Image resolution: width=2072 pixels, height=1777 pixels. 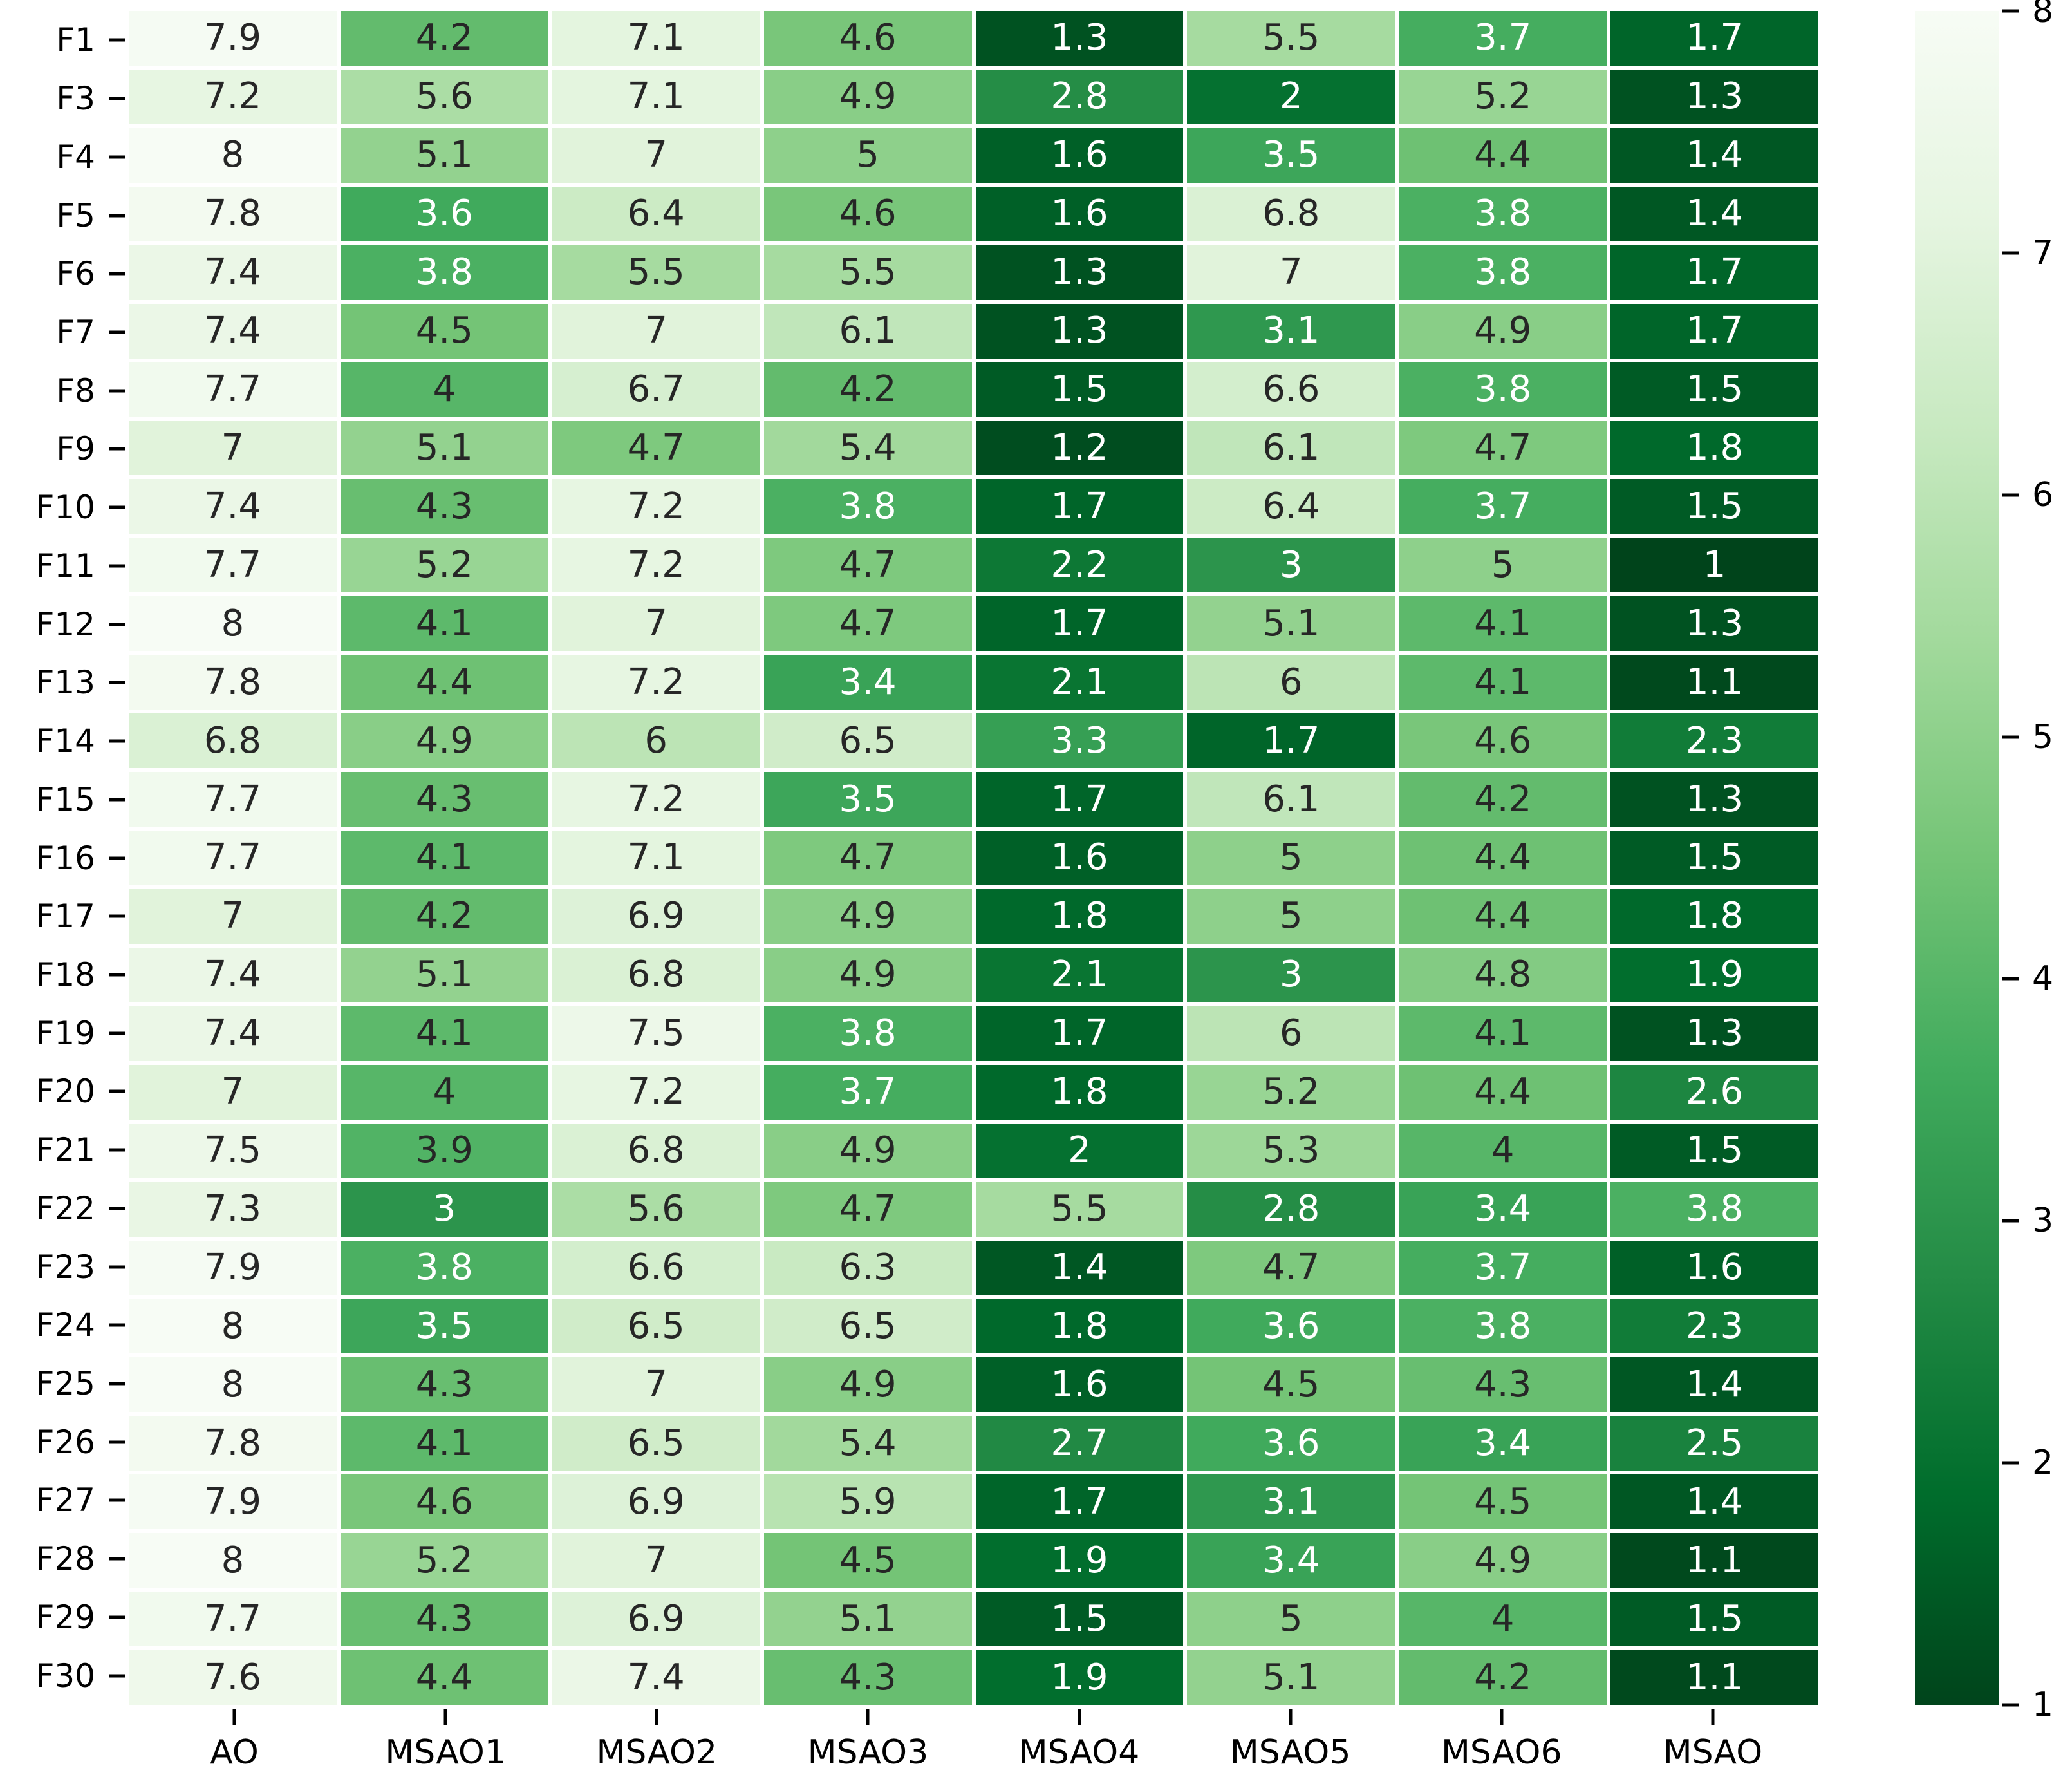 I want to click on heatmap-cell: 1.4, so click(x=1714, y=1502).